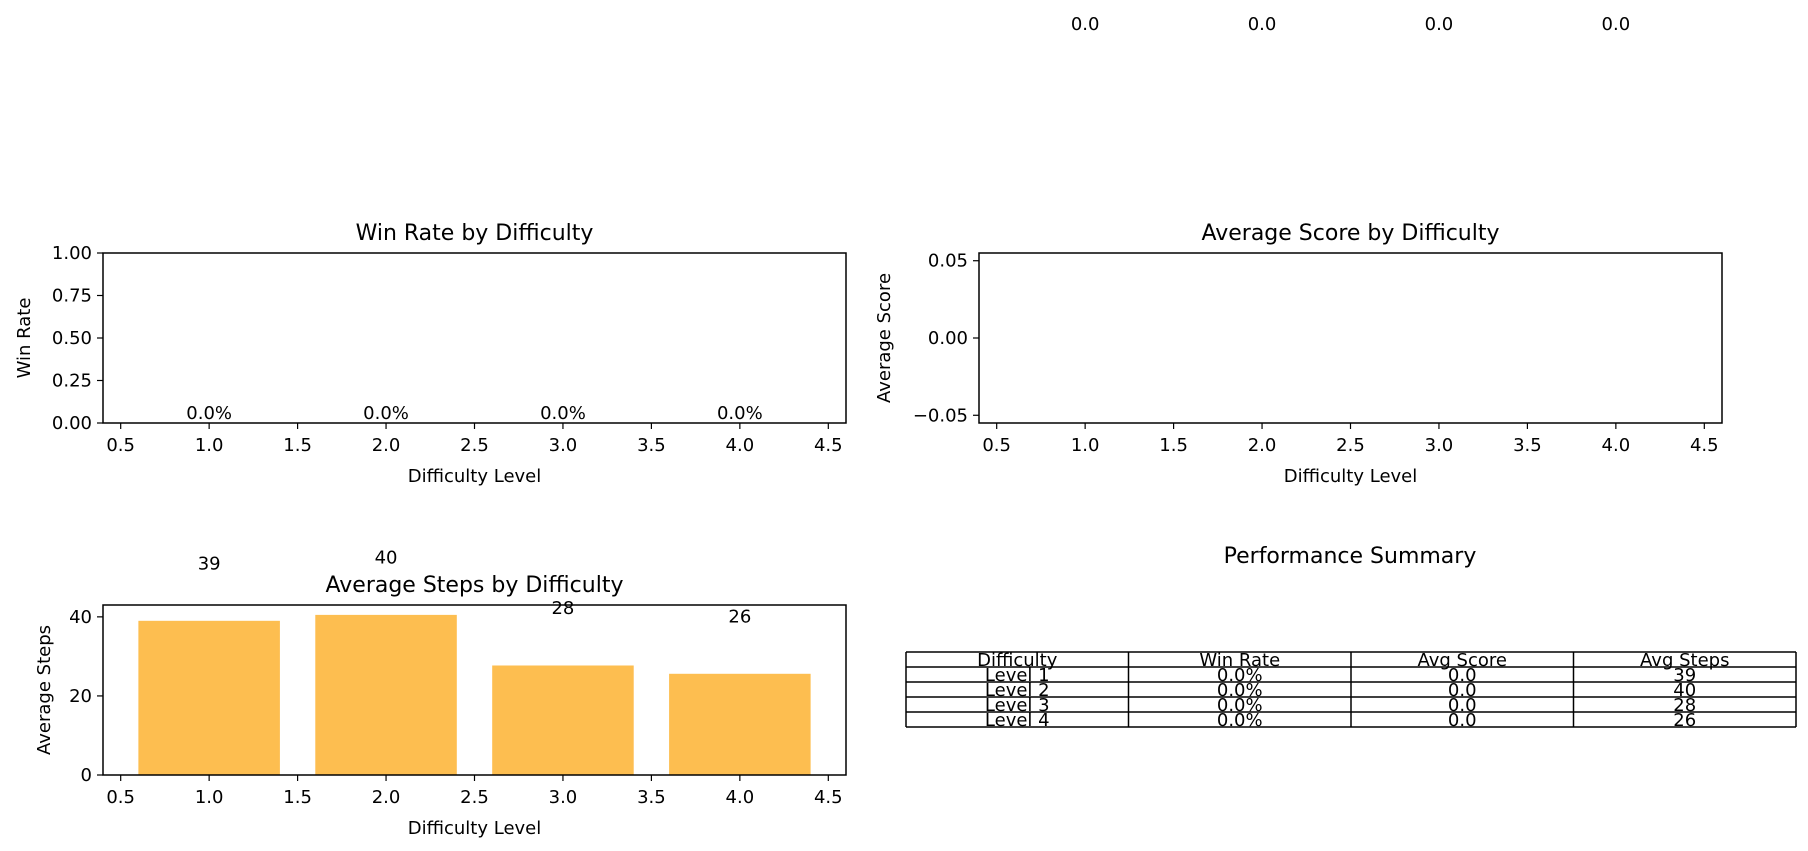 Image resolution: width=1808 pixels, height=851 pixels. I want to click on table-cell: 26, so click(1684, 720).